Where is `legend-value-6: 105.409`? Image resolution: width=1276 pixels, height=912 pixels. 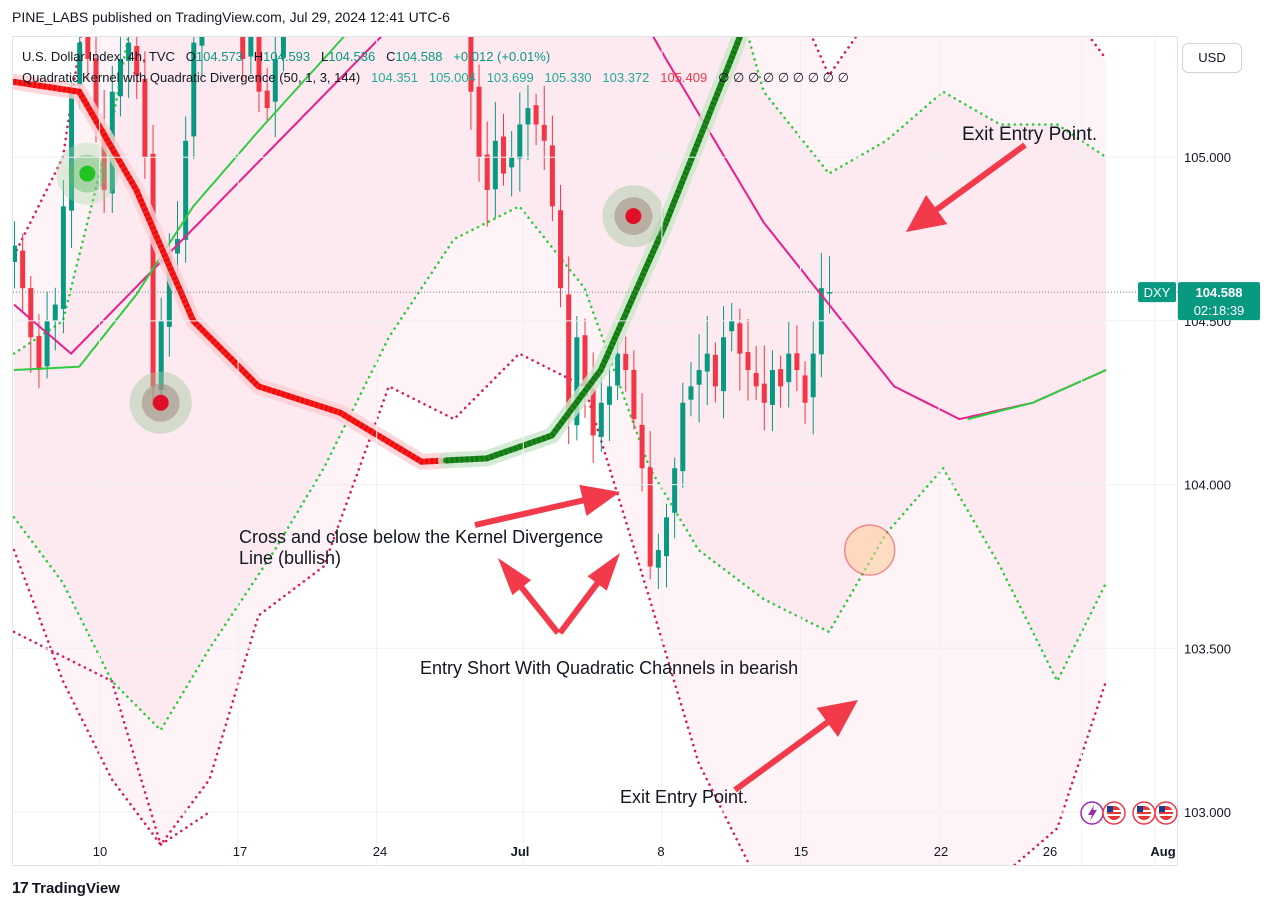 legend-value-6: 105.409 is located at coordinates (684, 77).